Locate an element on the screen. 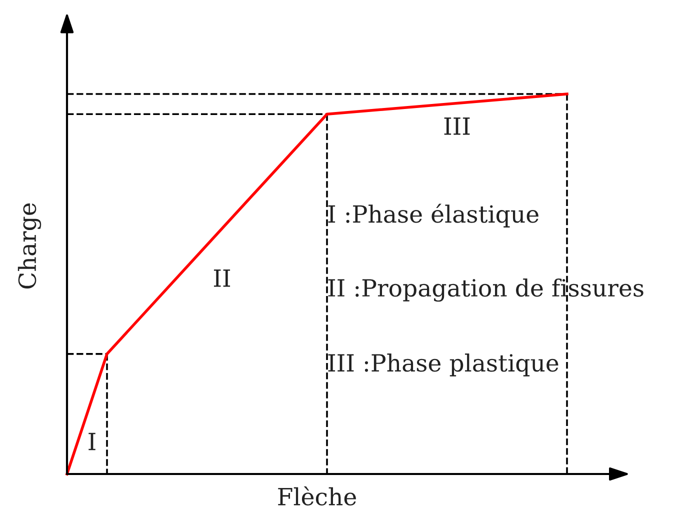  x-axis-title: Flèche is located at coordinates (317, 496).